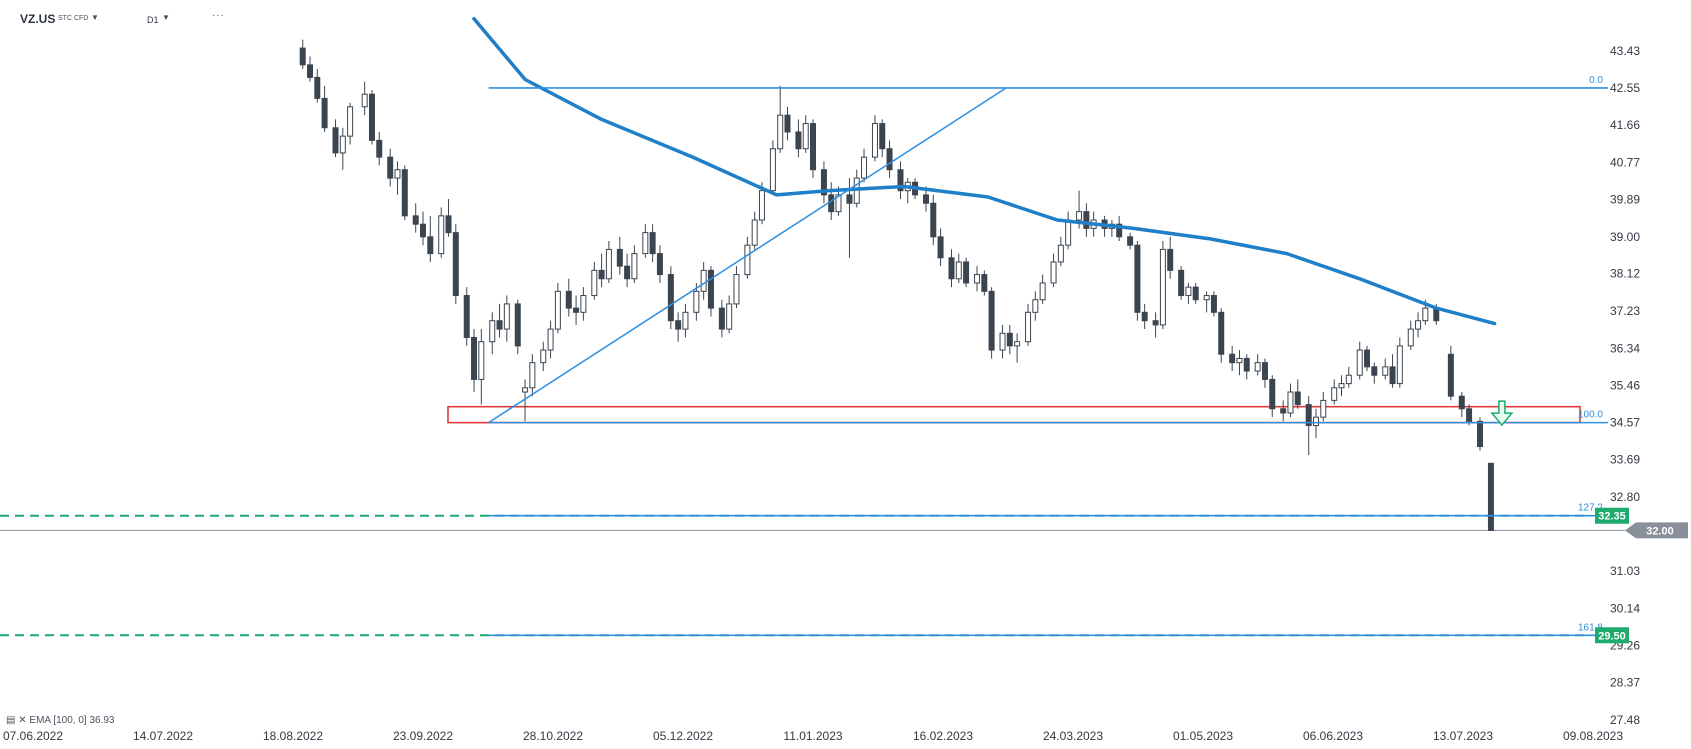 The image size is (1691, 749). I want to click on support-zone-rect, so click(1014, 414).